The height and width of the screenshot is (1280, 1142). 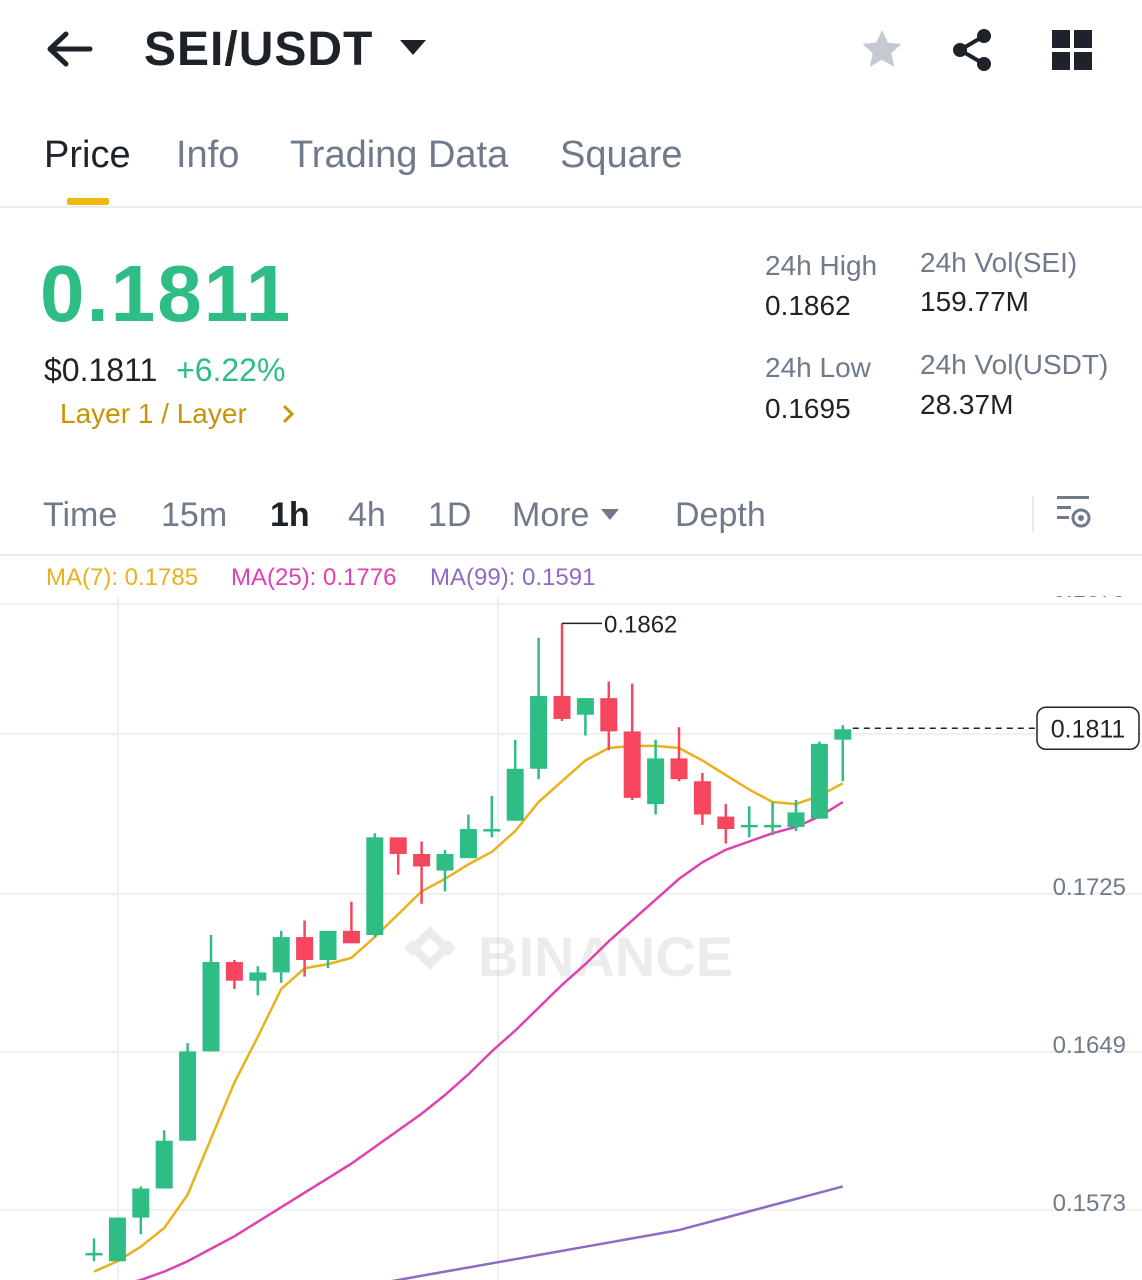 What do you see at coordinates (821, 265) in the screenshot?
I see `stat-high-label: 24h High` at bounding box center [821, 265].